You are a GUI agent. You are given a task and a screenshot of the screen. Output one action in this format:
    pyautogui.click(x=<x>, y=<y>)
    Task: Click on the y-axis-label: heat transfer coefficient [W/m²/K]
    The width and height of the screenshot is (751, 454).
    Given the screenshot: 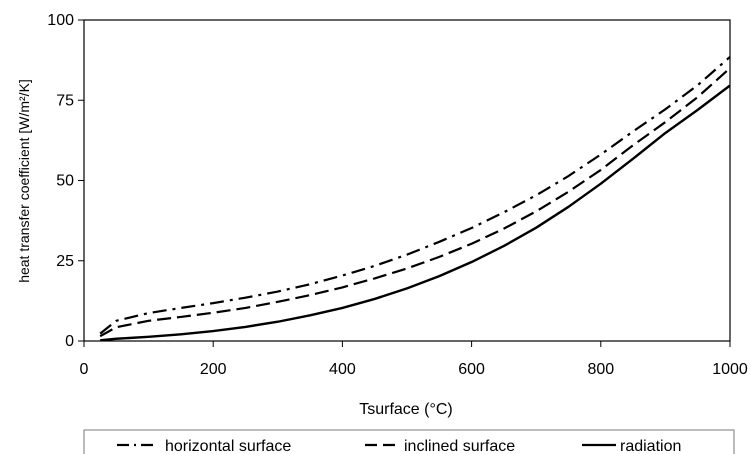 What is the action you would take?
    pyautogui.click(x=24, y=181)
    